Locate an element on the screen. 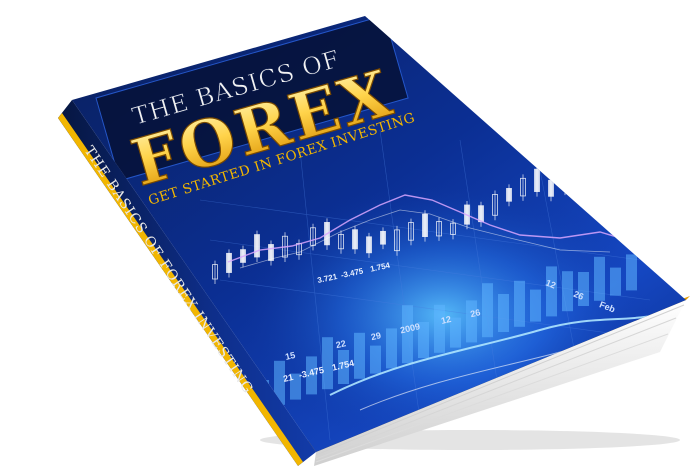 The width and height of the screenshot is (700, 467). top-tick-0: 12 is located at coordinates (550, 284).